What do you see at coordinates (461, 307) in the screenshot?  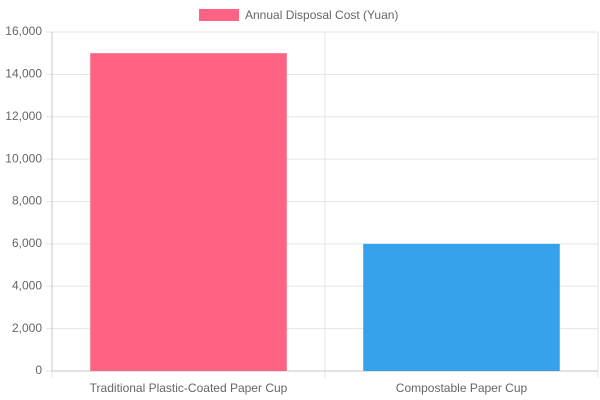 I see `bar` at bounding box center [461, 307].